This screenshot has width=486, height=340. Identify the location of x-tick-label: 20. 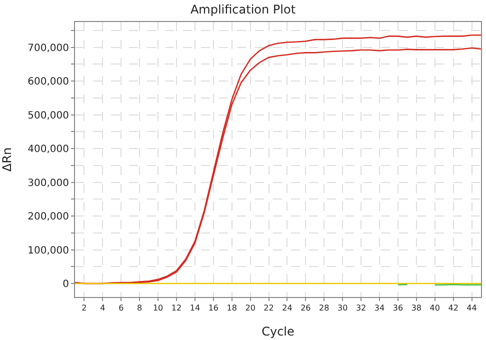
(250, 308).